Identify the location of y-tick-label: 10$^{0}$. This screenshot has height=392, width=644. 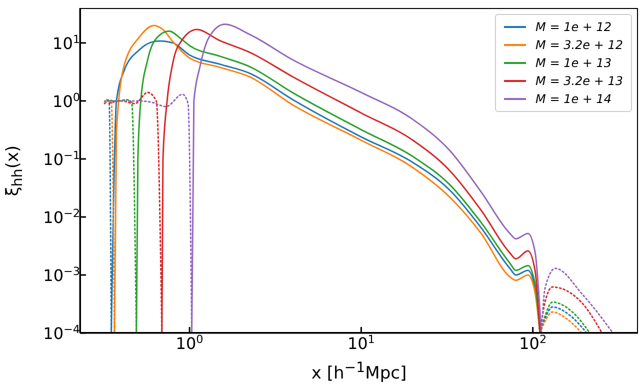
(66, 100).